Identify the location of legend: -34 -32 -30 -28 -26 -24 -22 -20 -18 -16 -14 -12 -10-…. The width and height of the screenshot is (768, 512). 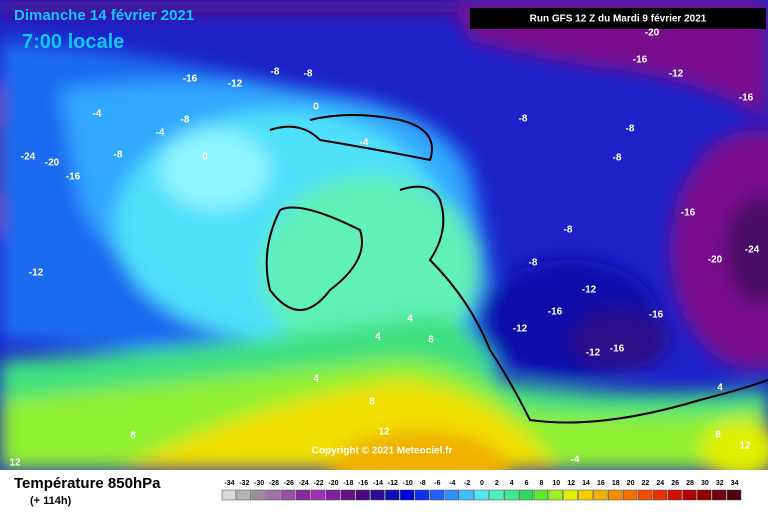
(481, 490).